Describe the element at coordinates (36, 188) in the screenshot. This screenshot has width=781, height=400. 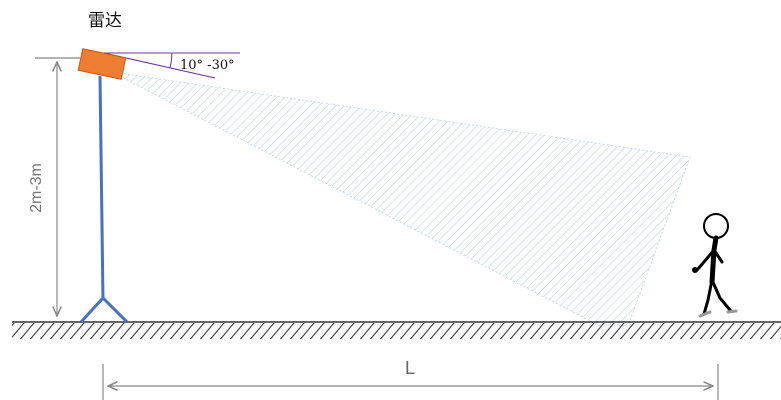
I see `height-label: 2m-3m` at that location.